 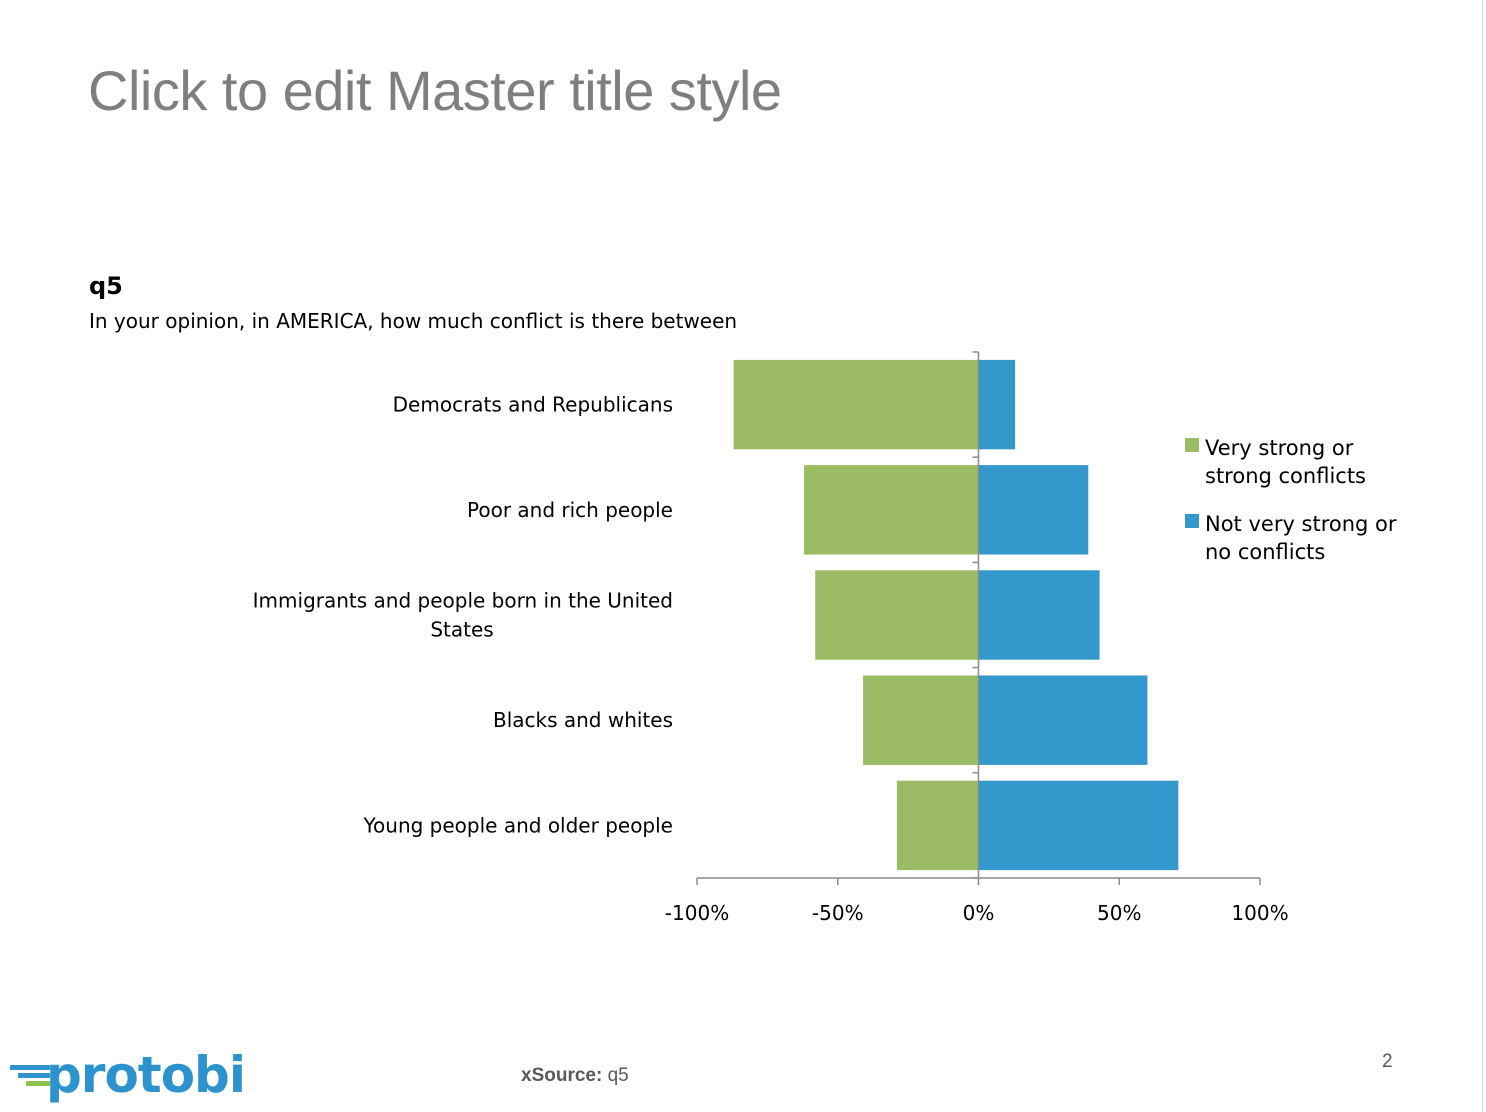 I want to click on value-axis-tick-label: 50%, so click(x=1119, y=913).